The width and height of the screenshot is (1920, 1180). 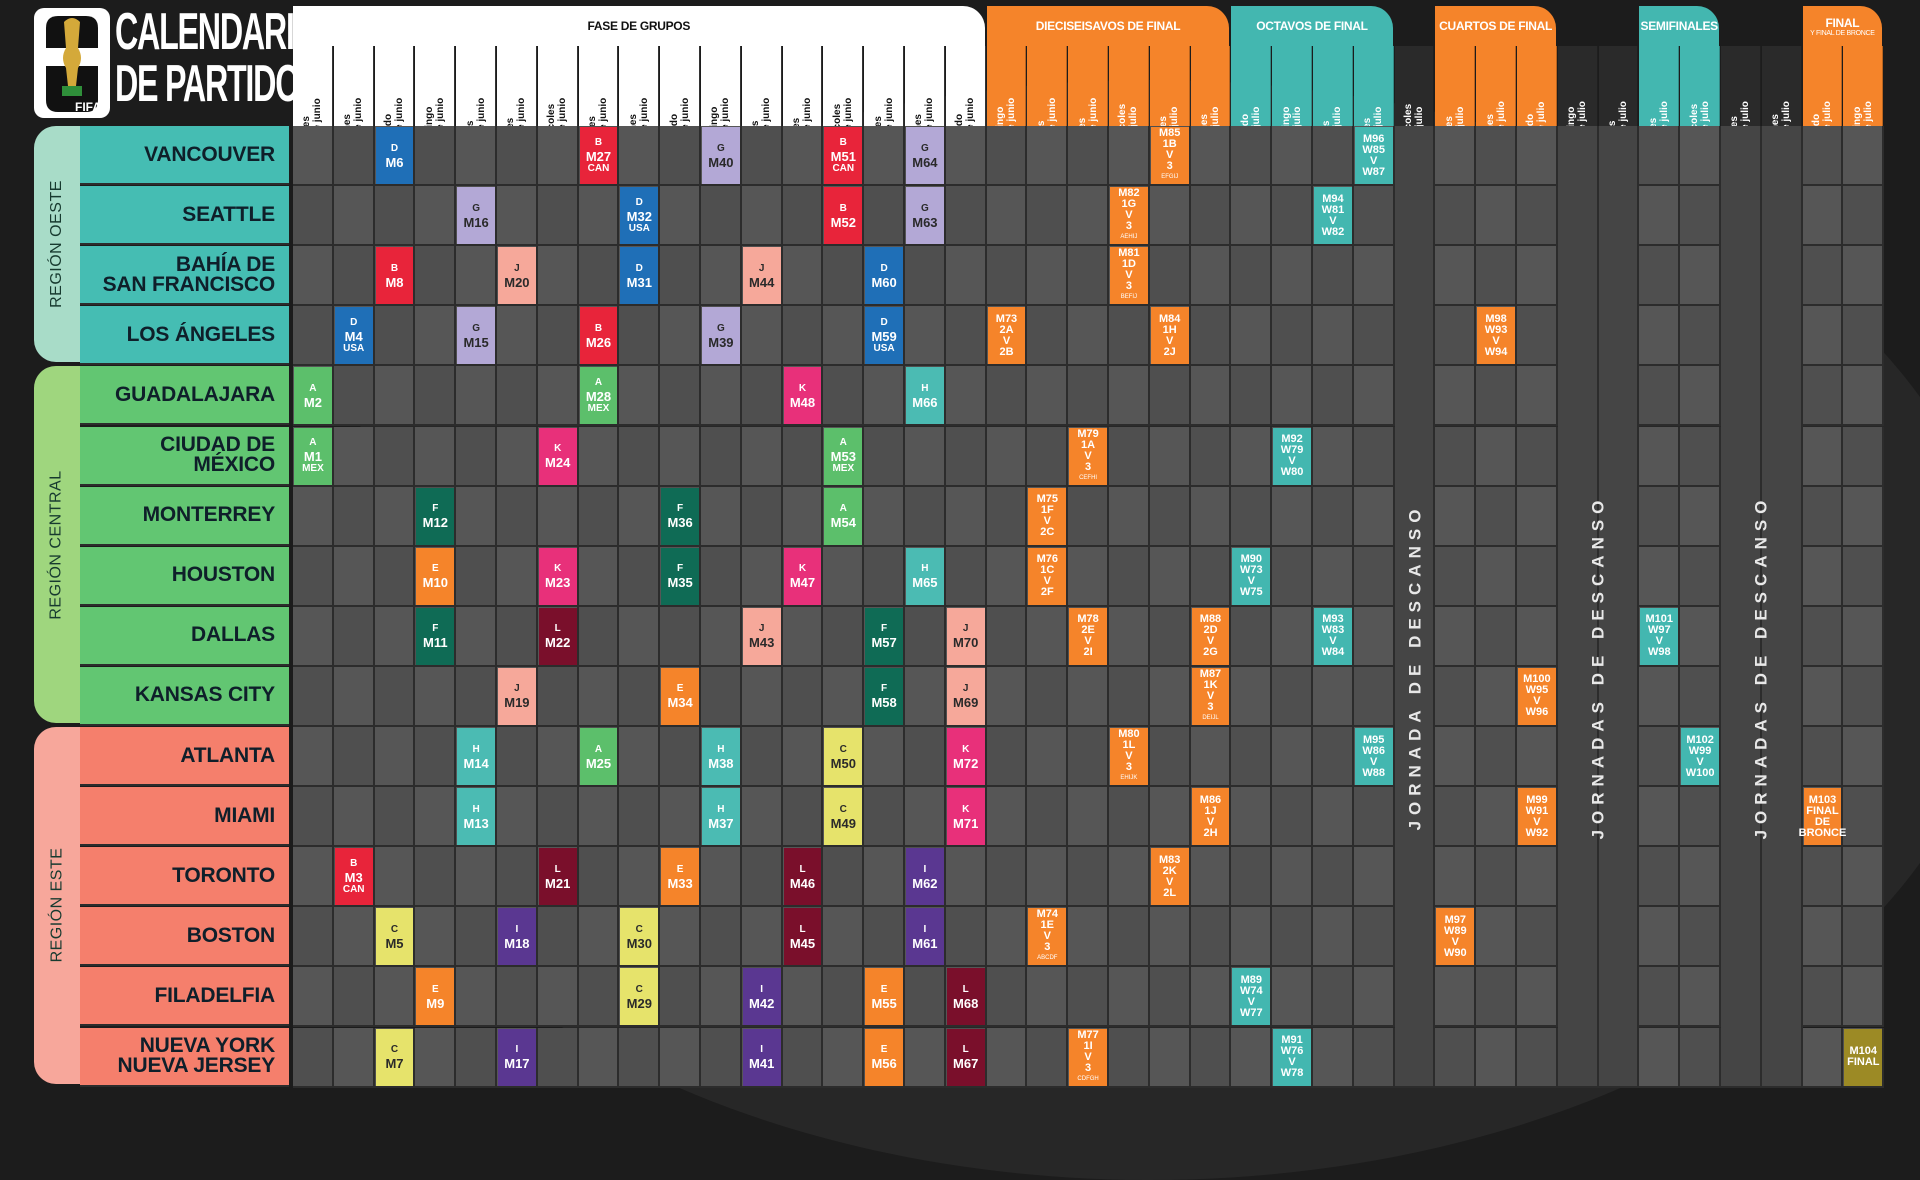 I want to click on knockout-match: M73 2A V 2B, so click(x=1006, y=336).